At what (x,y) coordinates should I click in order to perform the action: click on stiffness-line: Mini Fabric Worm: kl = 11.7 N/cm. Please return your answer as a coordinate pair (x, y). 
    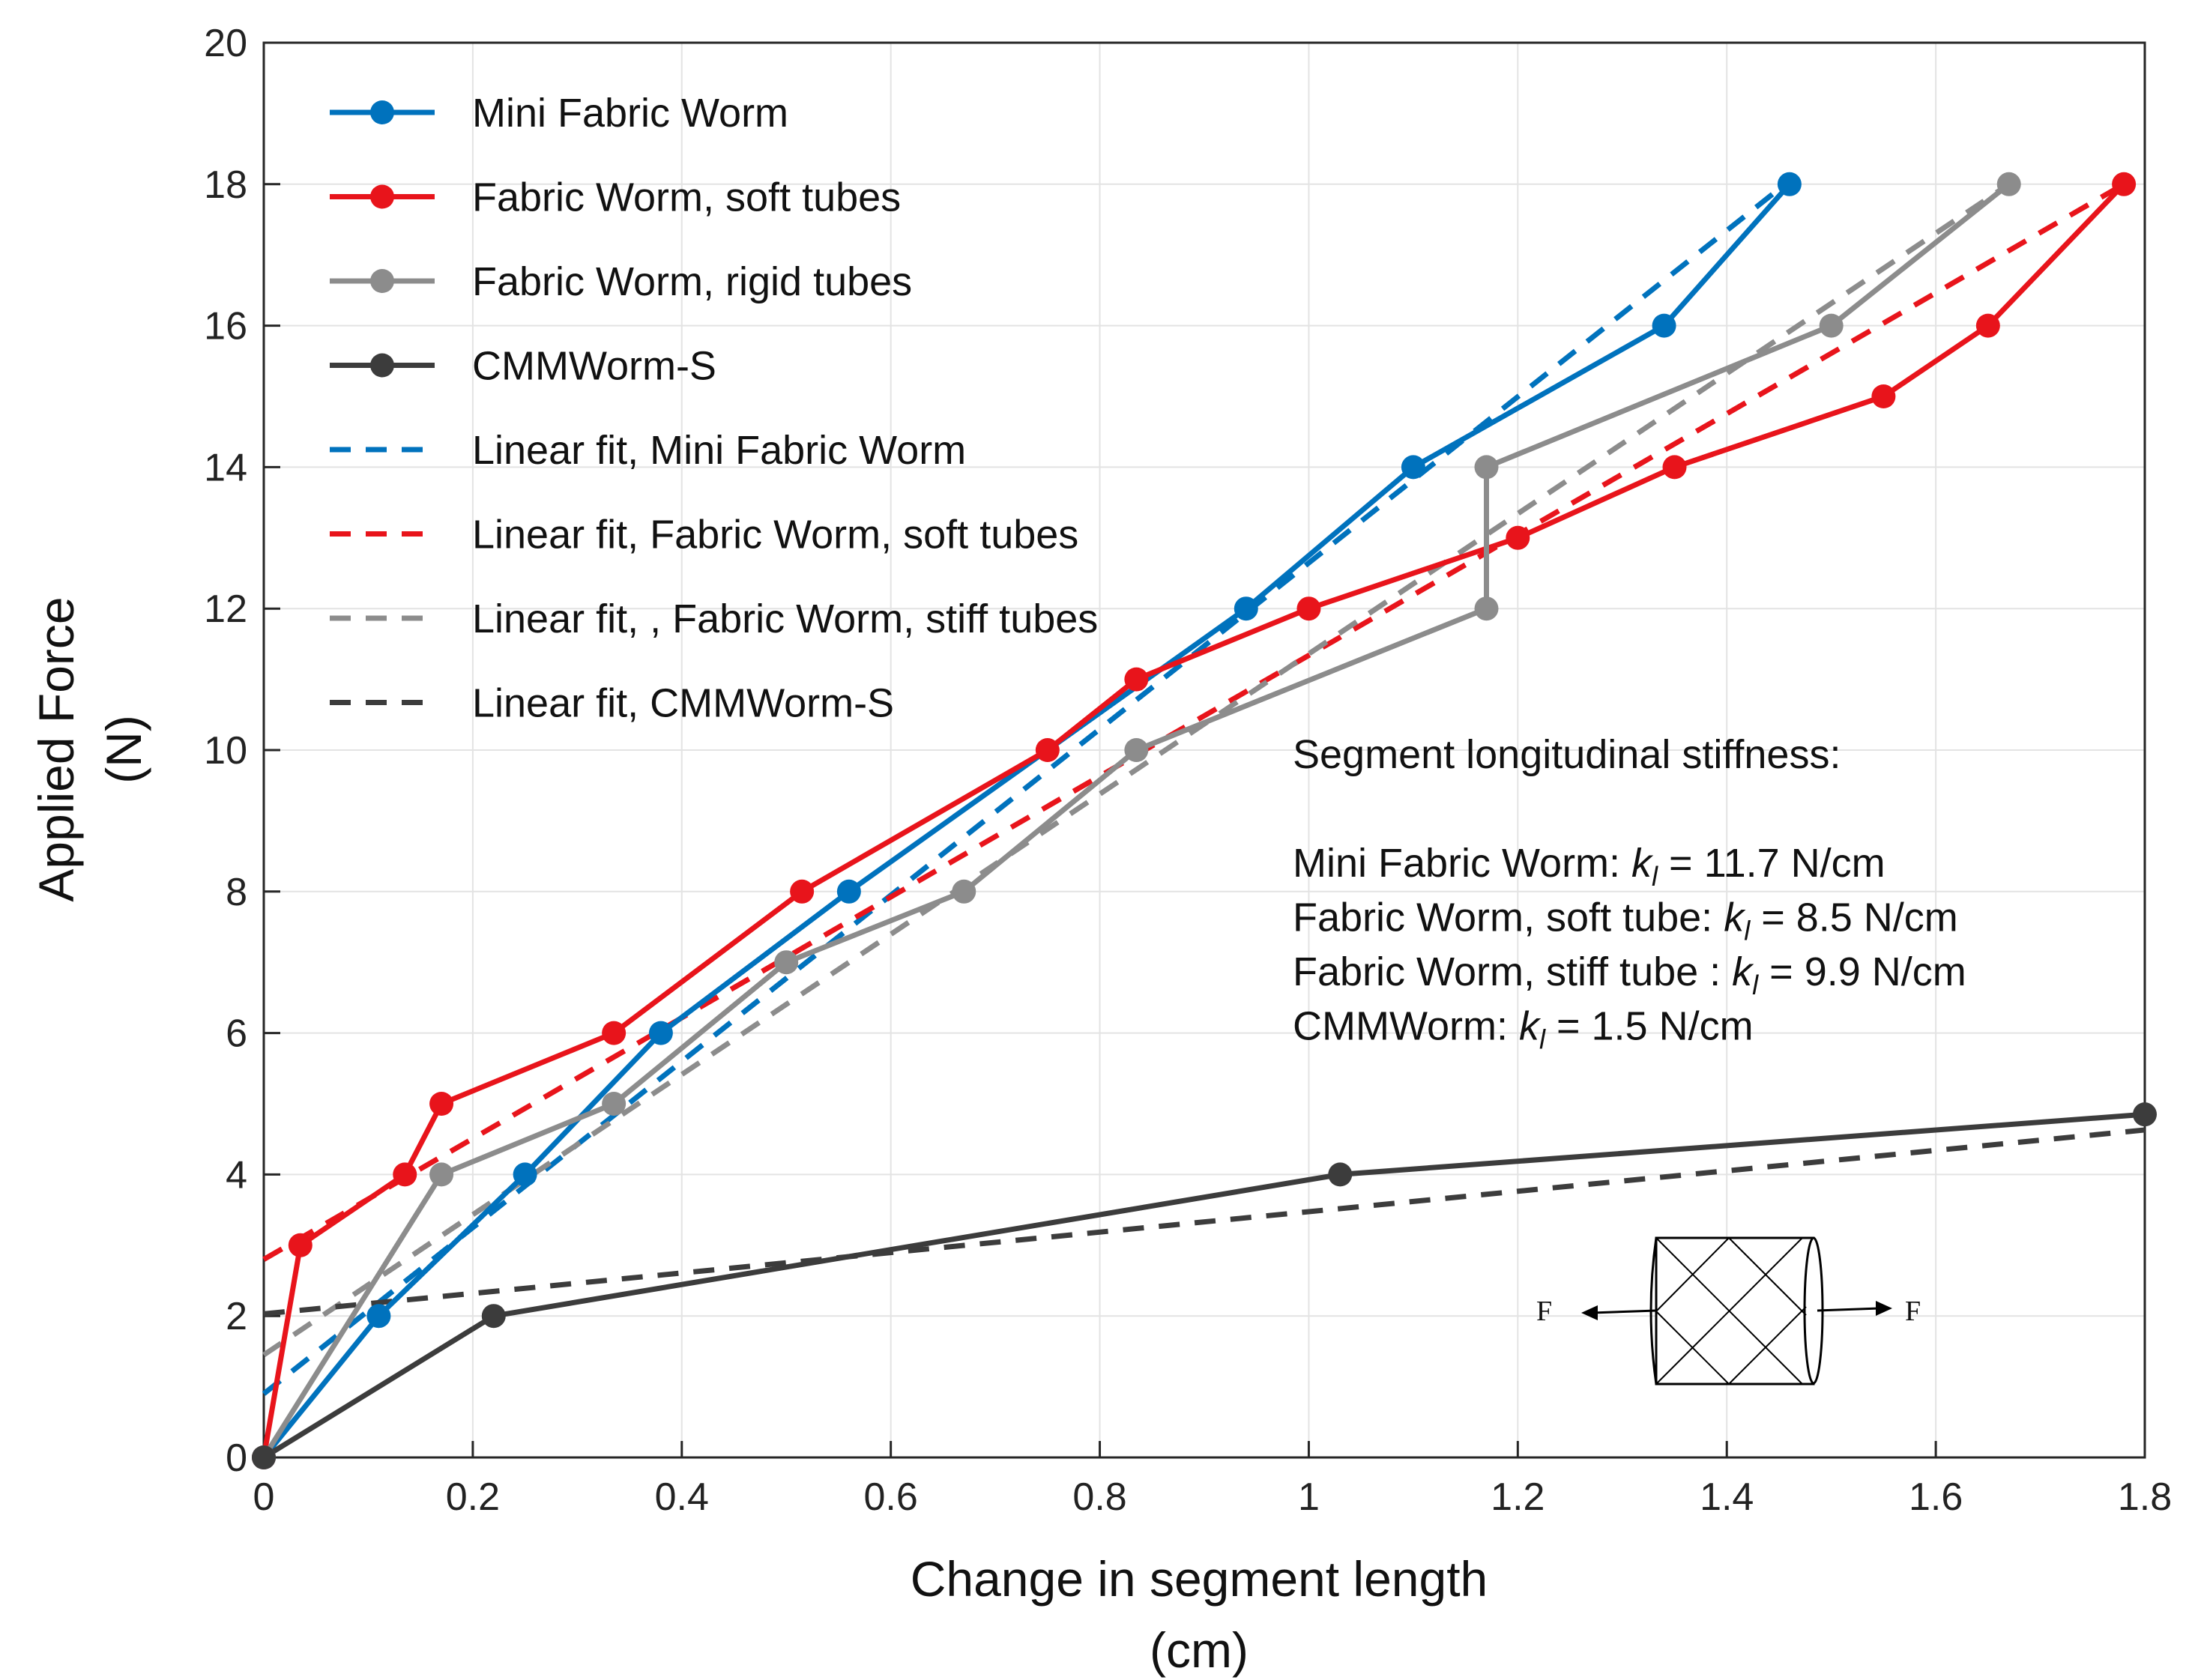
    Looking at the image, I should click on (1589, 866).